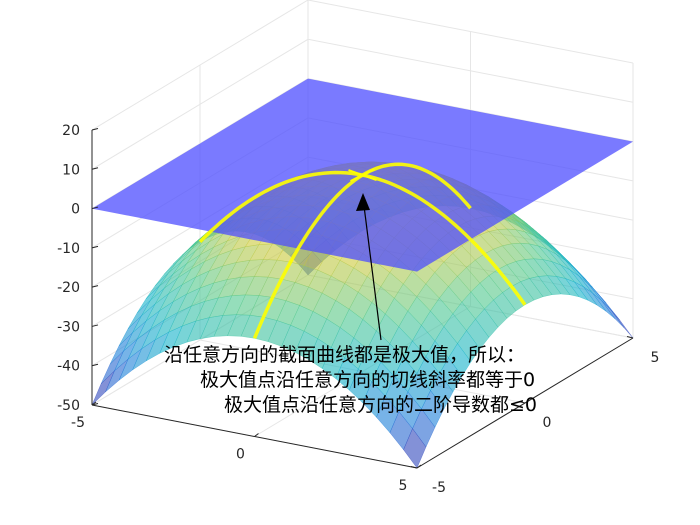 Image resolution: width=700 pixels, height=525 pixels. What do you see at coordinates (655, 358) in the screenshot?
I see `y-tick-label: 5` at bounding box center [655, 358].